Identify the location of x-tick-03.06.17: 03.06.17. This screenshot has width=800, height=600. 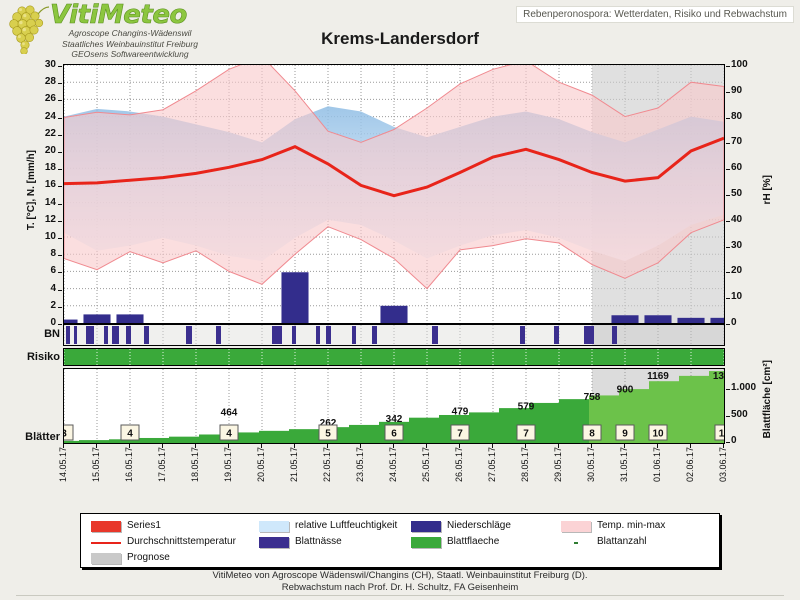
(723, 465).